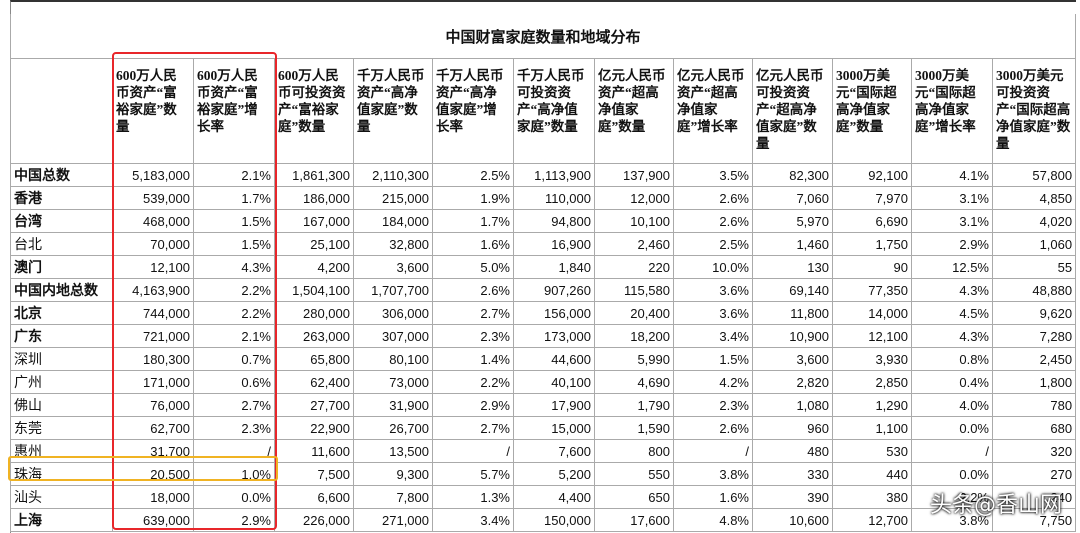 The width and height of the screenshot is (1080, 533). What do you see at coordinates (314, 244) in the screenshot?
I see `cell: 25,100` at bounding box center [314, 244].